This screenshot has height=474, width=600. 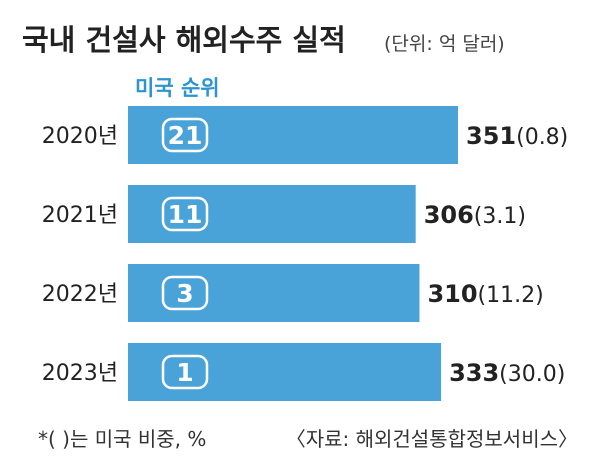 I want to click on value-label: 333(30.0), so click(x=507, y=373).